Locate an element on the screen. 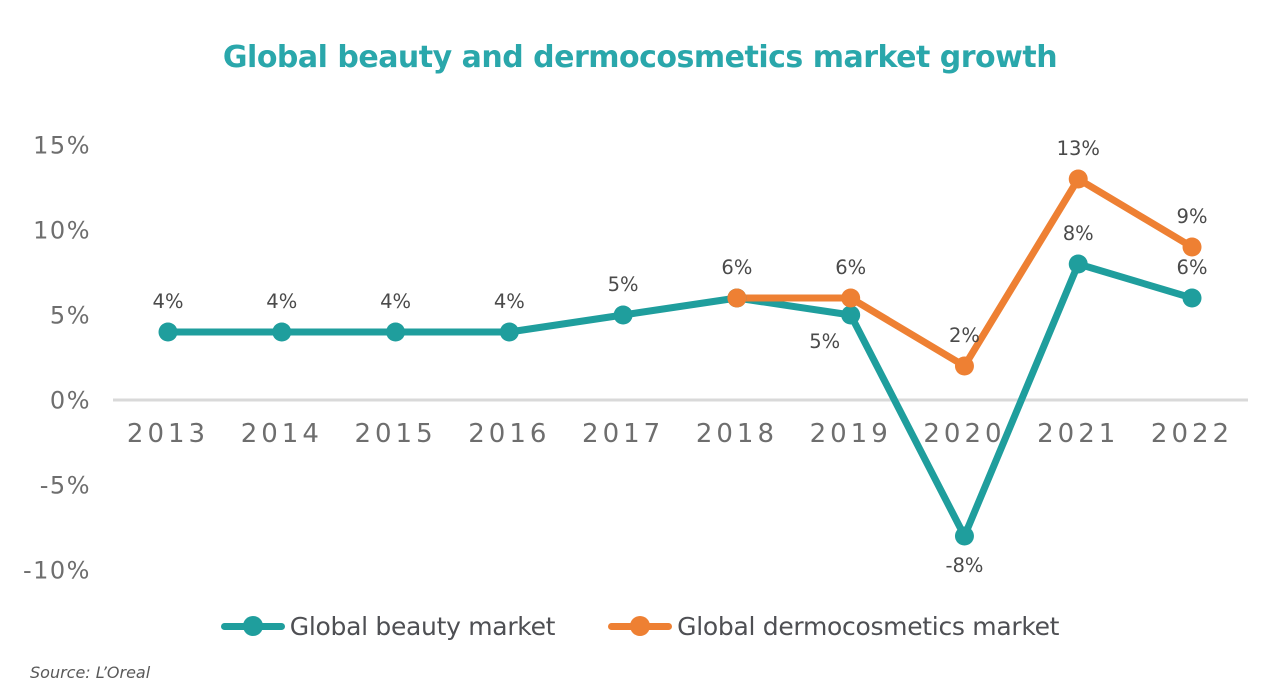  dermo-line-marker-icon is located at coordinates (640, 626).